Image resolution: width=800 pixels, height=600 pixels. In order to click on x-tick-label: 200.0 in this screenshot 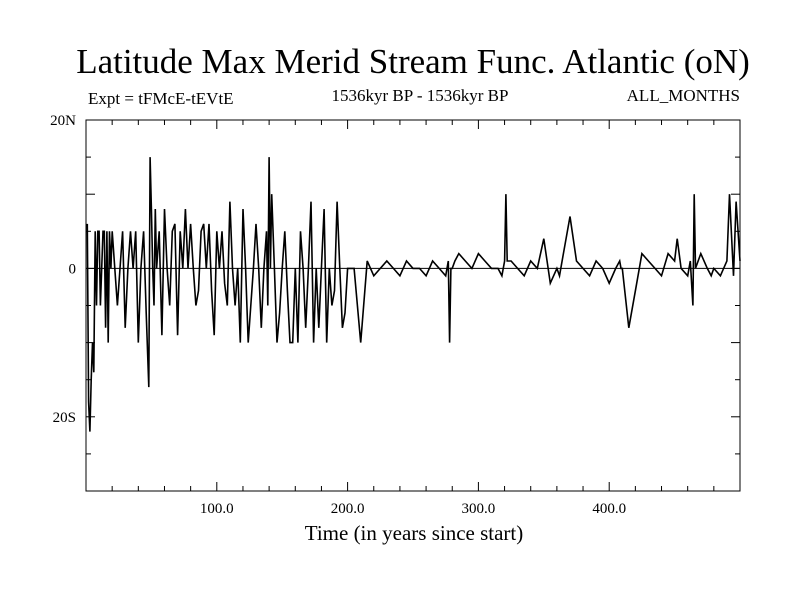, I will do `click(348, 509)`.